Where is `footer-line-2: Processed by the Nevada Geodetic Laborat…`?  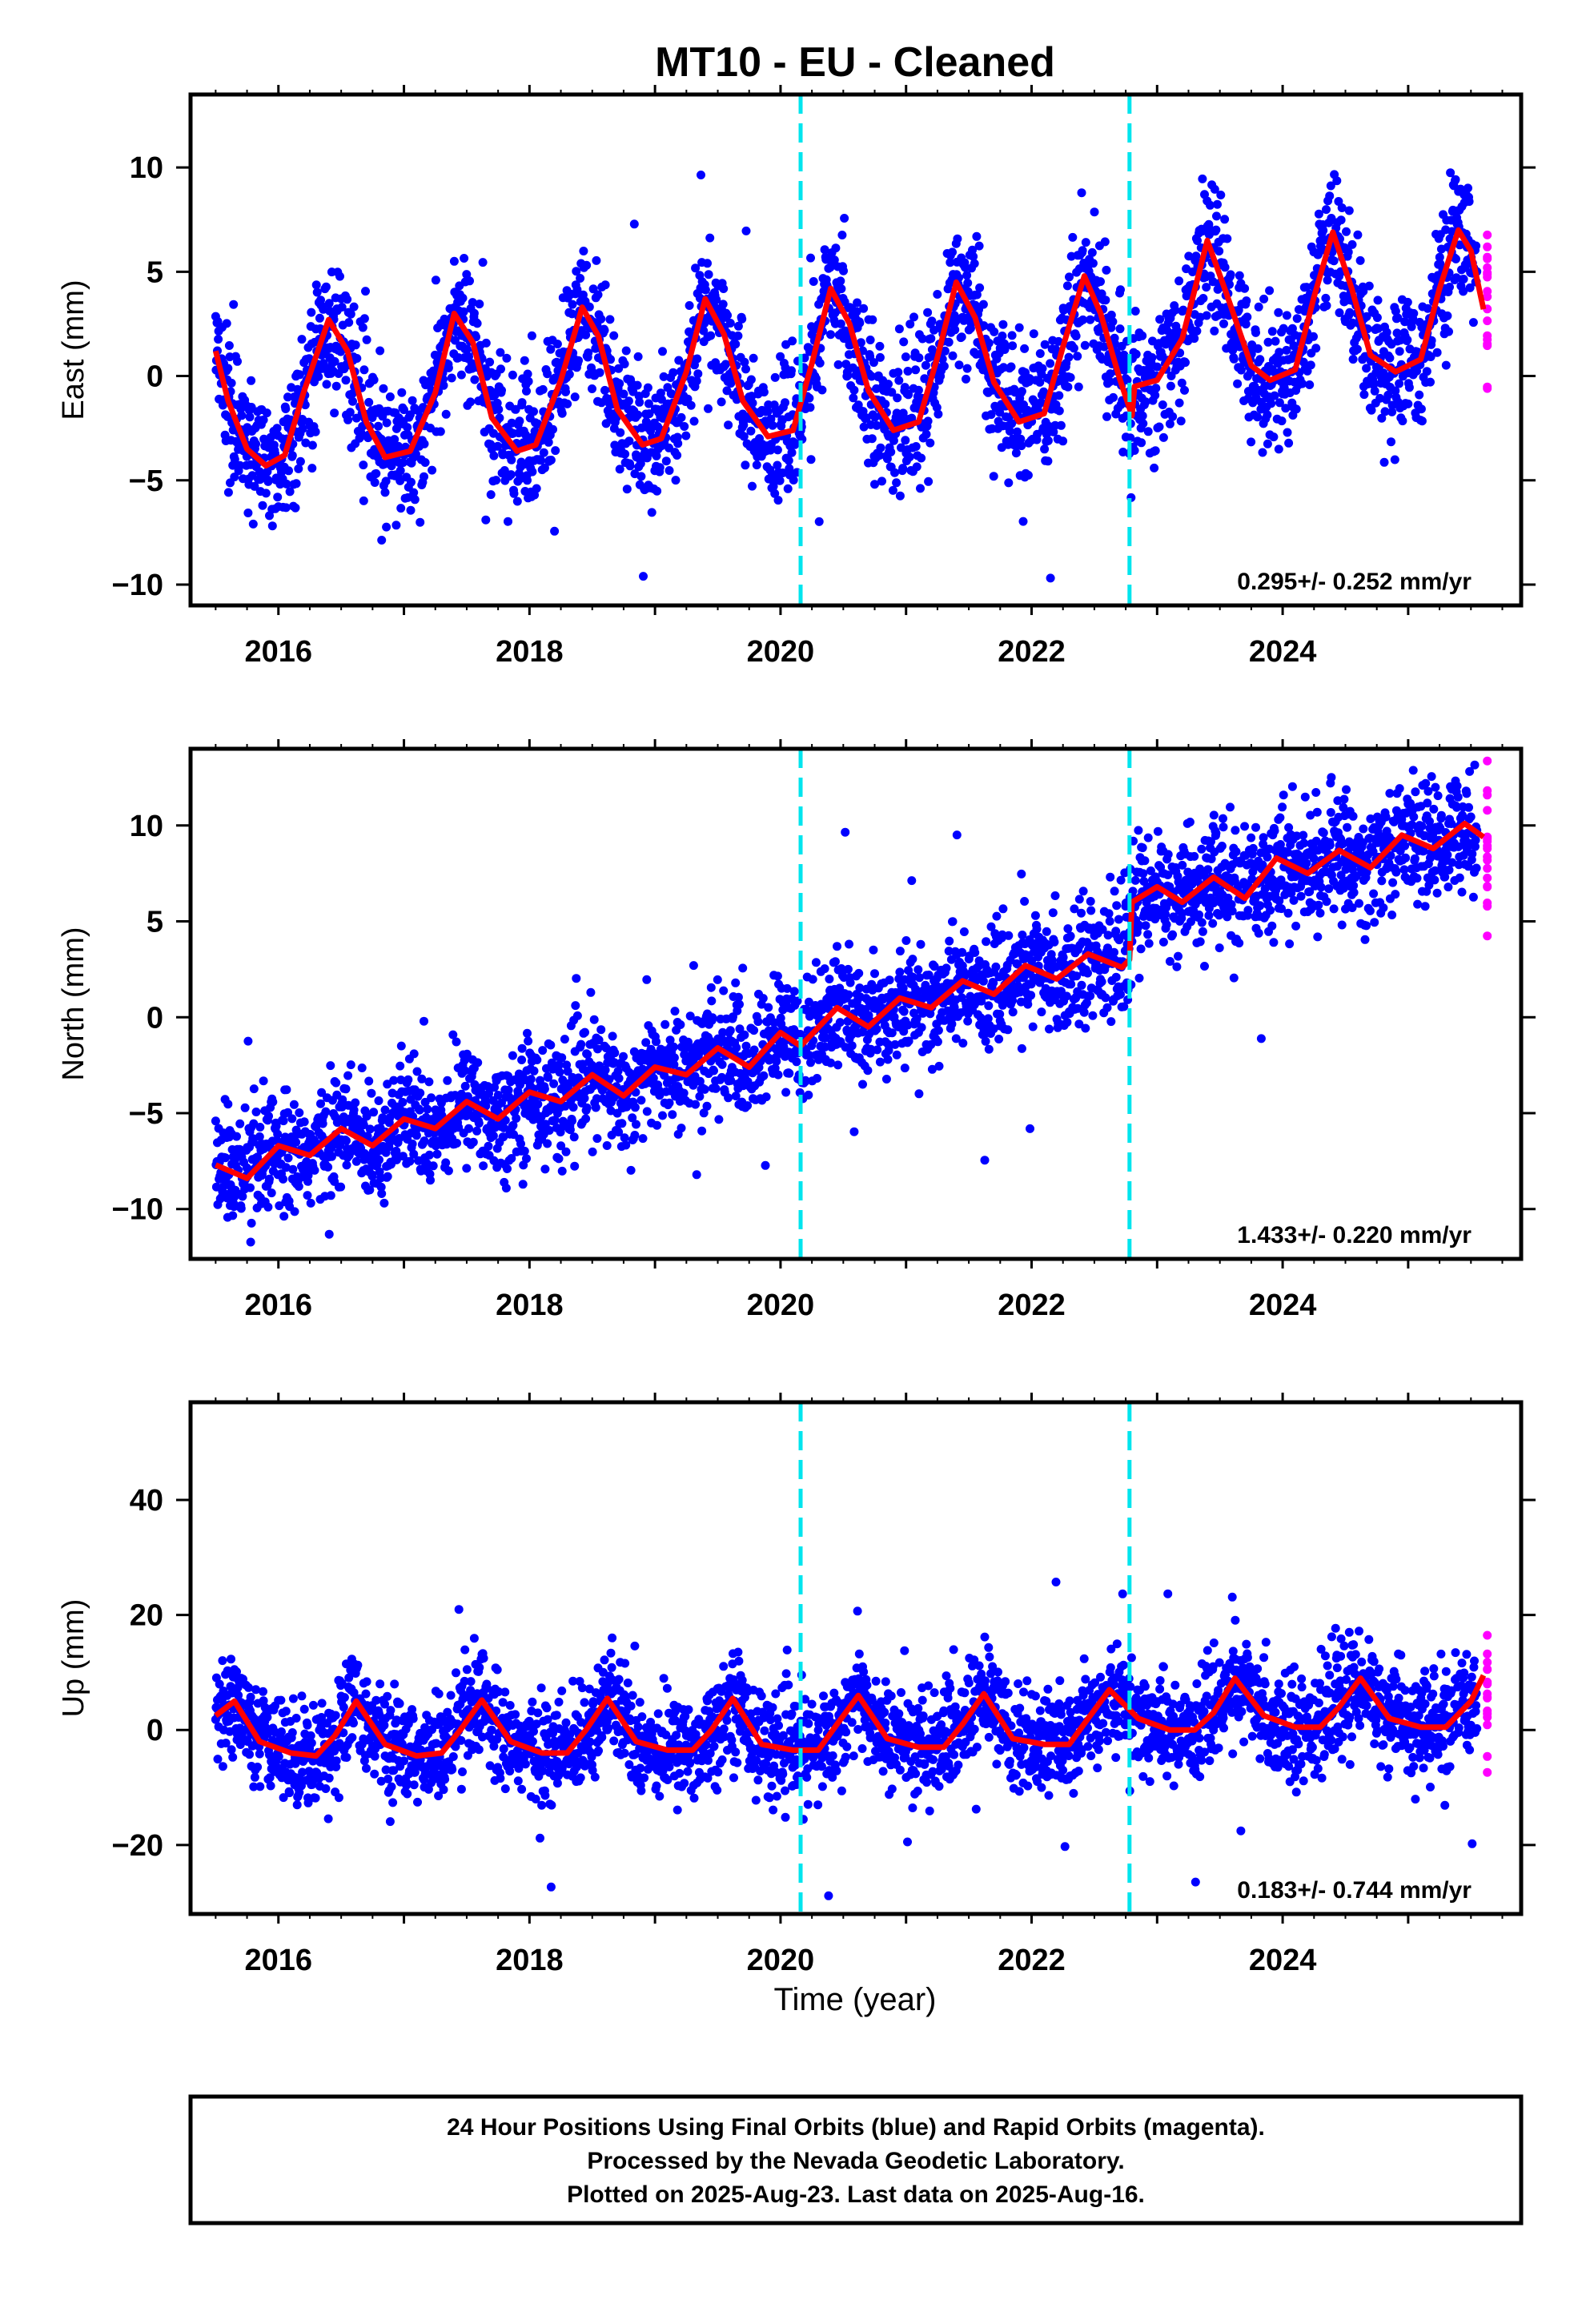
footer-line-2: Processed by the Nevada Geodetic Laborat… is located at coordinates (855, 2161).